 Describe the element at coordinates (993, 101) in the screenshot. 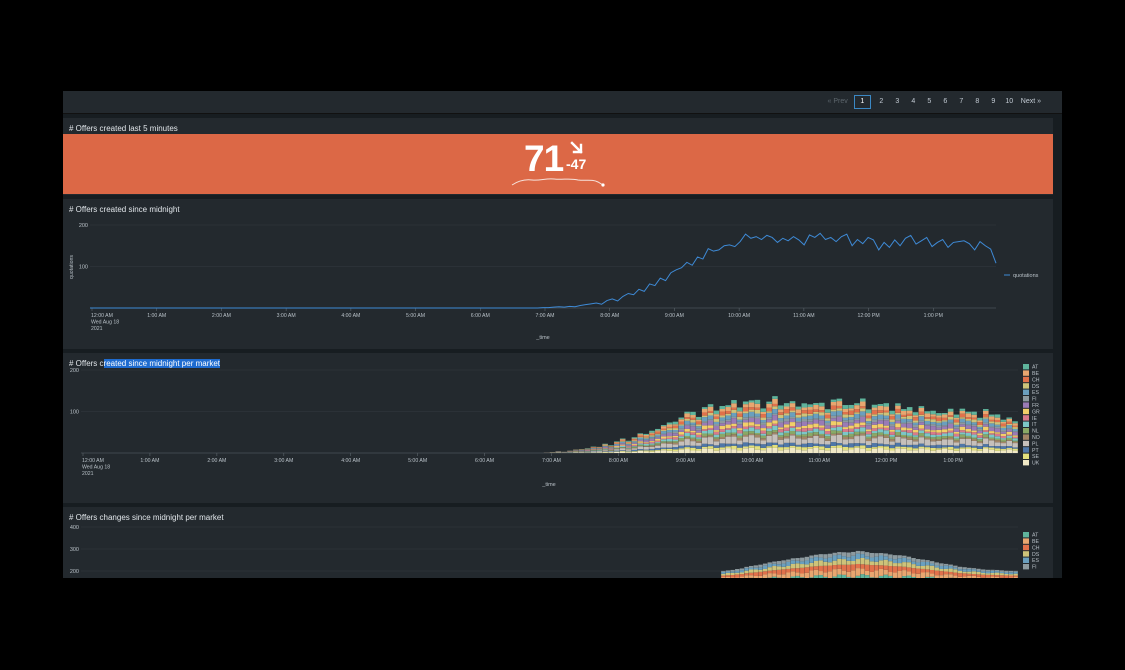

I see `pagination-page-9: 9` at that location.